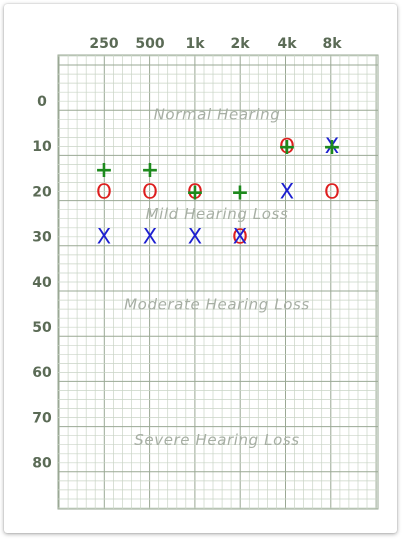 The width and height of the screenshot is (405, 541). What do you see at coordinates (42, 102) in the screenshot?
I see `y-tick-label: 0` at bounding box center [42, 102].